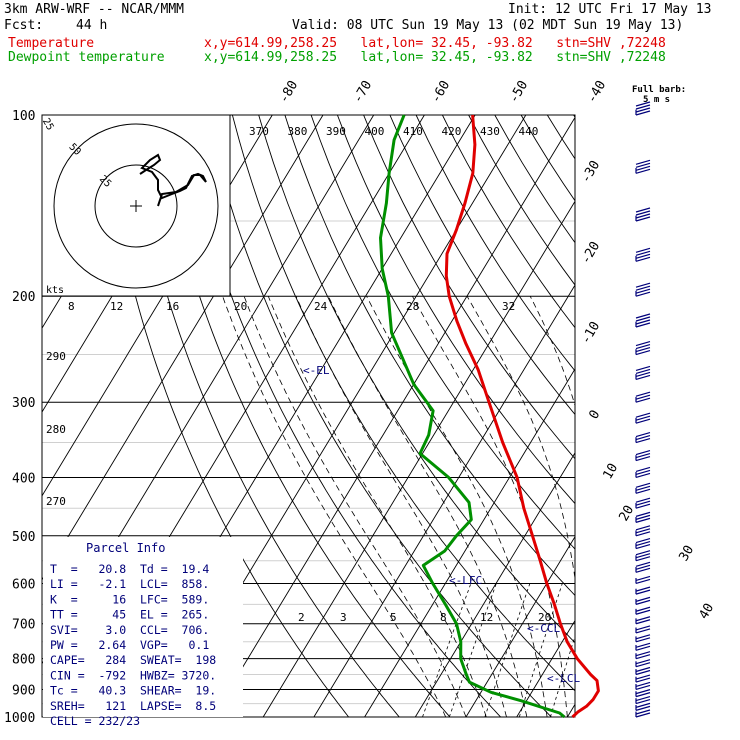 The width and height of the screenshot is (740, 740). What do you see at coordinates (590, 172) in the screenshot?
I see `temp-label-right: -30` at bounding box center [590, 172].